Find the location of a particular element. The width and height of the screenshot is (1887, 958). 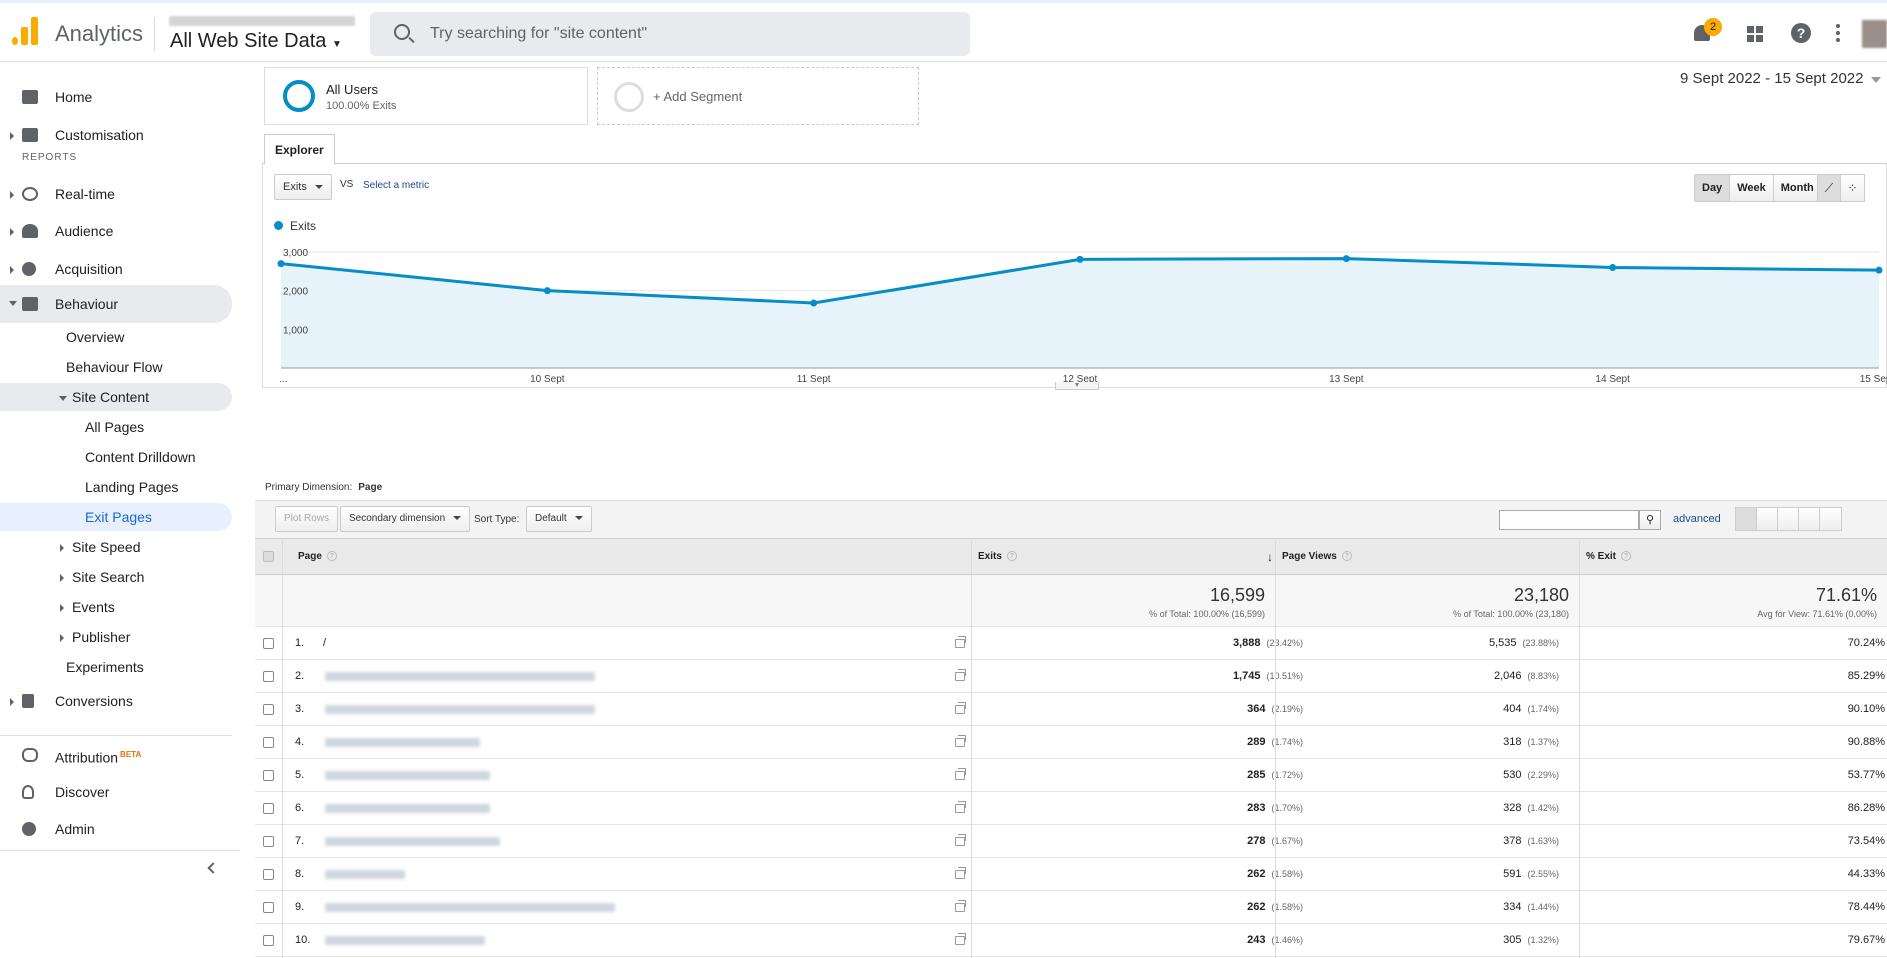

sidebar-item-audience: Audience is located at coordinates (116, 231).